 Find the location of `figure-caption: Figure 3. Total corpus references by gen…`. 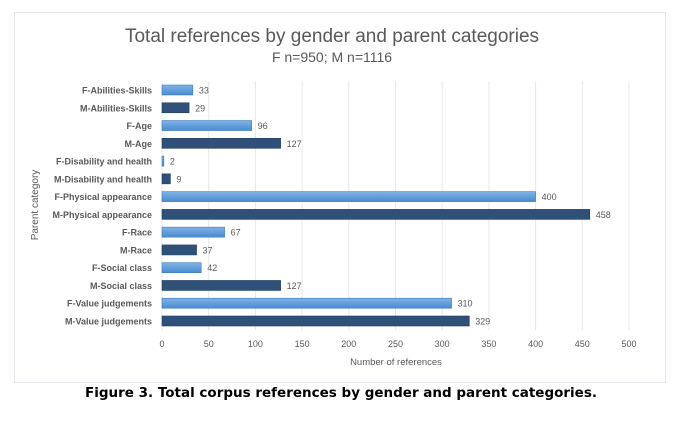

figure-caption: Figure 3. Total corpus references by gen… is located at coordinates (341, 393).